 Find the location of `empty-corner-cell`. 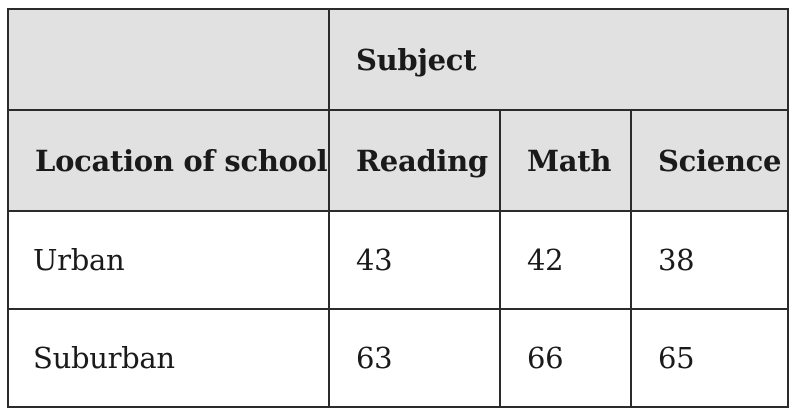

empty-corner-cell is located at coordinates (168, 59).